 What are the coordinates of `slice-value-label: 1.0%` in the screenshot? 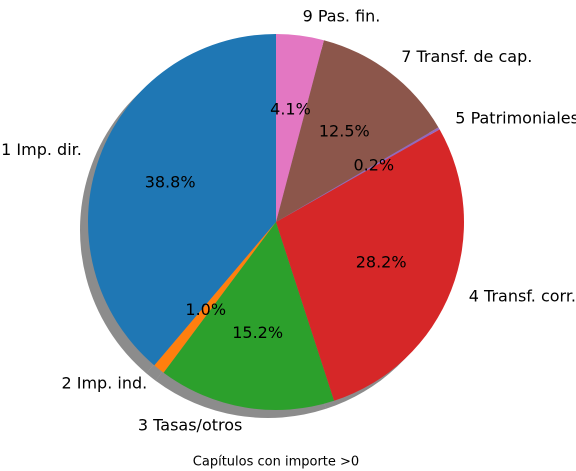 It's located at (205, 309).